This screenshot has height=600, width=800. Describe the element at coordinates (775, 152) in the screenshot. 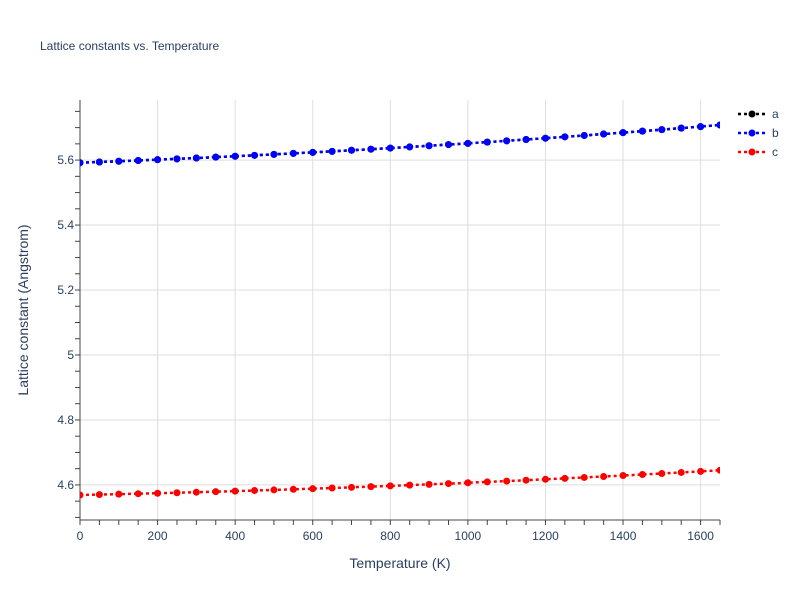

I see `legend-label: c` at that location.